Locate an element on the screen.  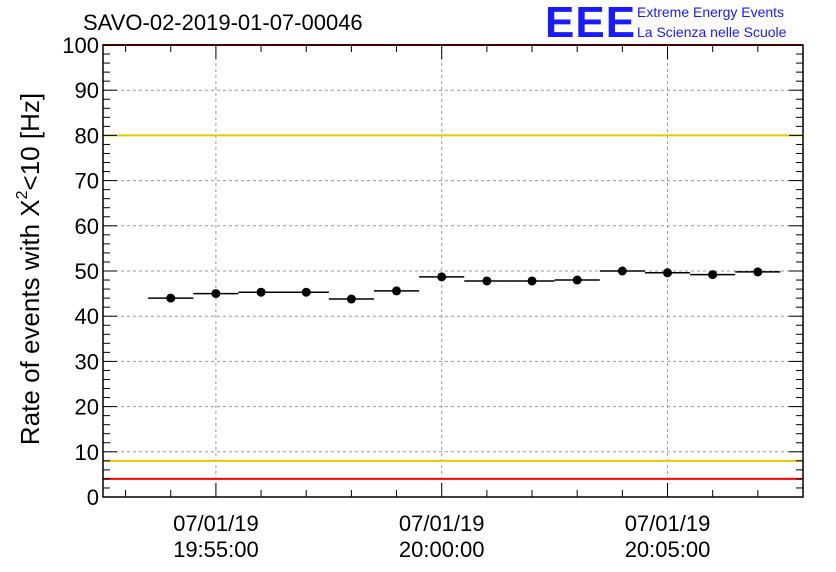
y-tick-label: 60 is located at coordinates (87, 226).